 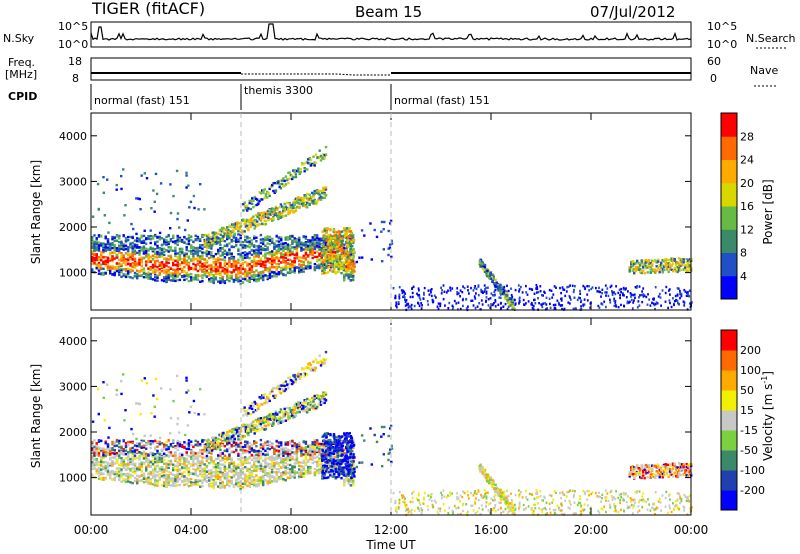 I want to click on beam-title: Beam 15, so click(x=388, y=12).